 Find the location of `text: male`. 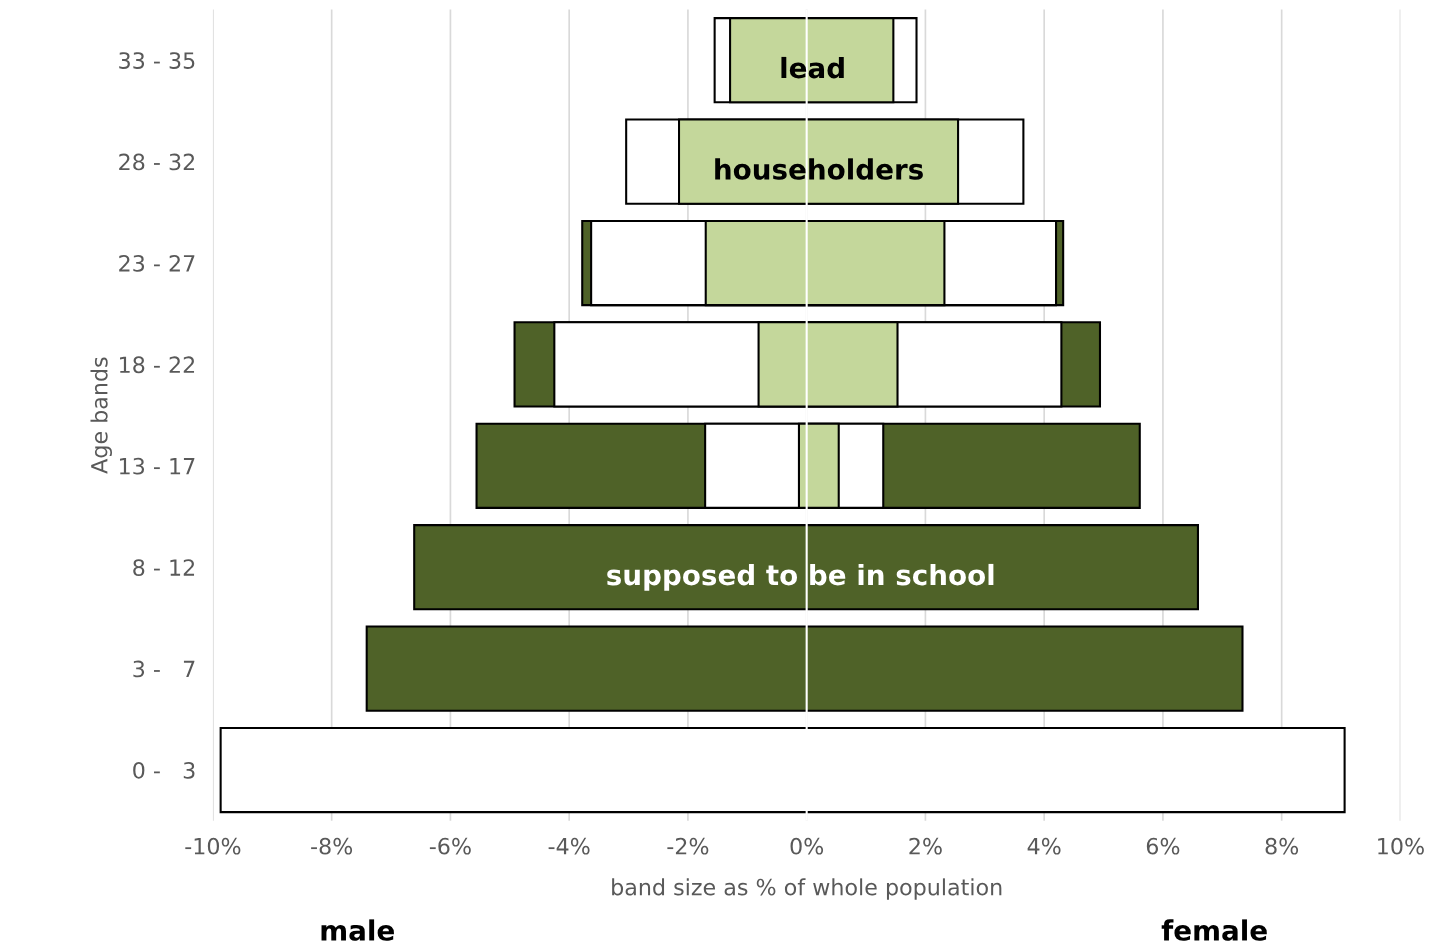

text: male is located at coordinates (357, 930).